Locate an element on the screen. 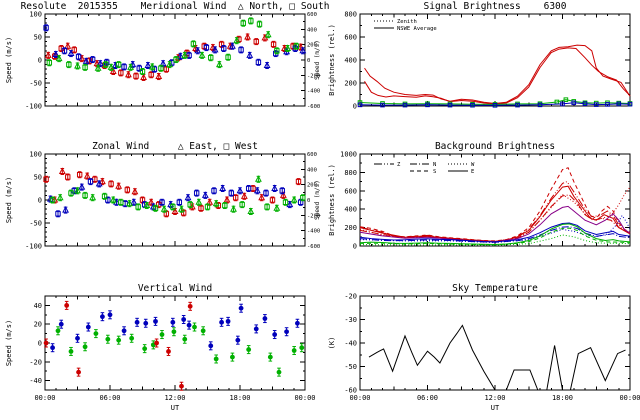 This screenshot has height=420, width=640. y2-axis-label: Speed (m/s) is located at coordinates (317, 200).